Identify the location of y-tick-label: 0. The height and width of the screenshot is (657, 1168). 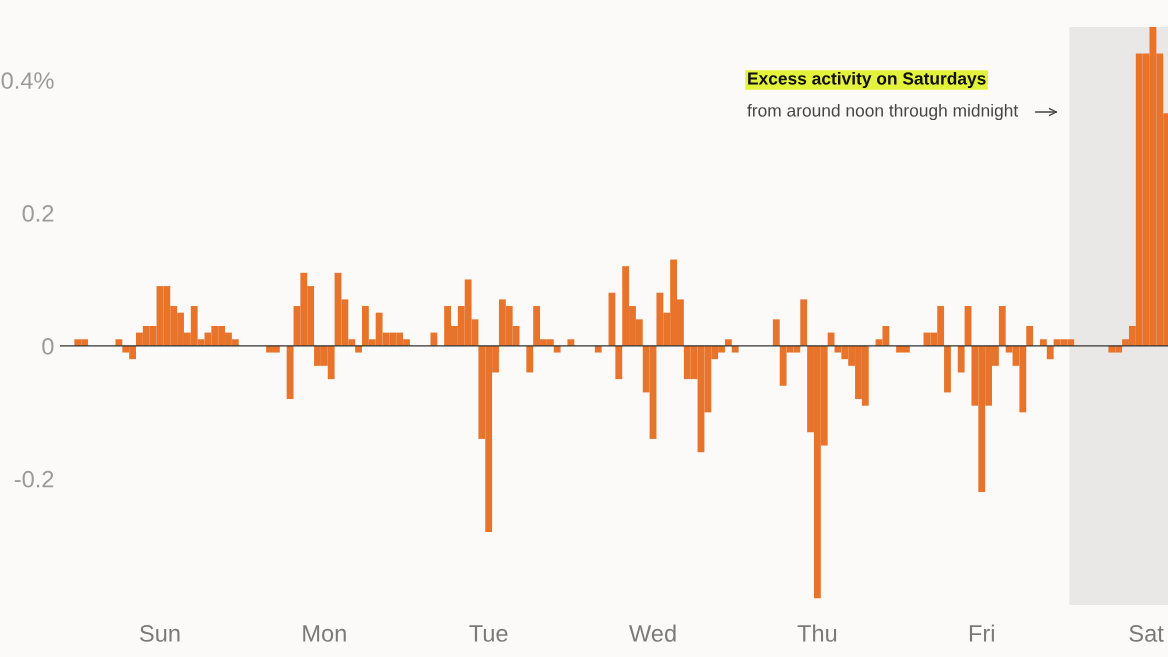
(48, 346).